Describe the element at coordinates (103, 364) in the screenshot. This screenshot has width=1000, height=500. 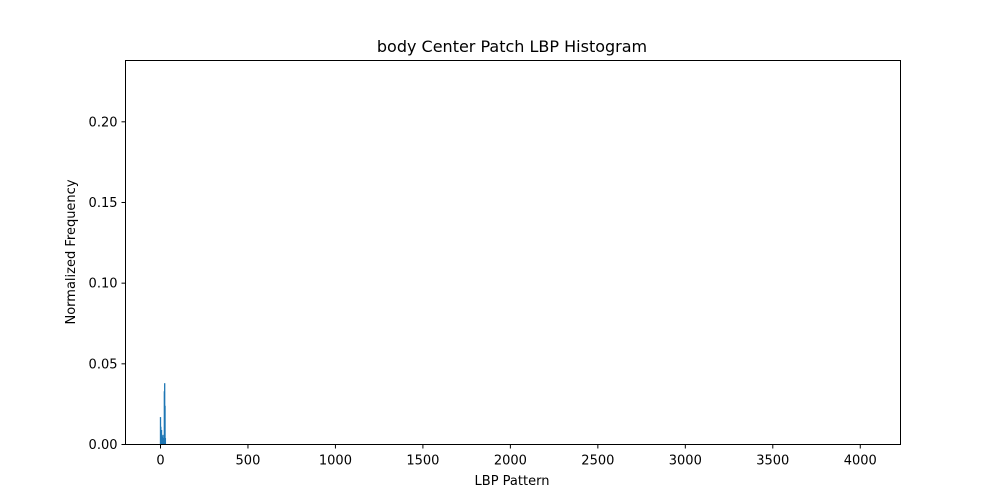
I see `y-tick-label: 0.05` at that location.